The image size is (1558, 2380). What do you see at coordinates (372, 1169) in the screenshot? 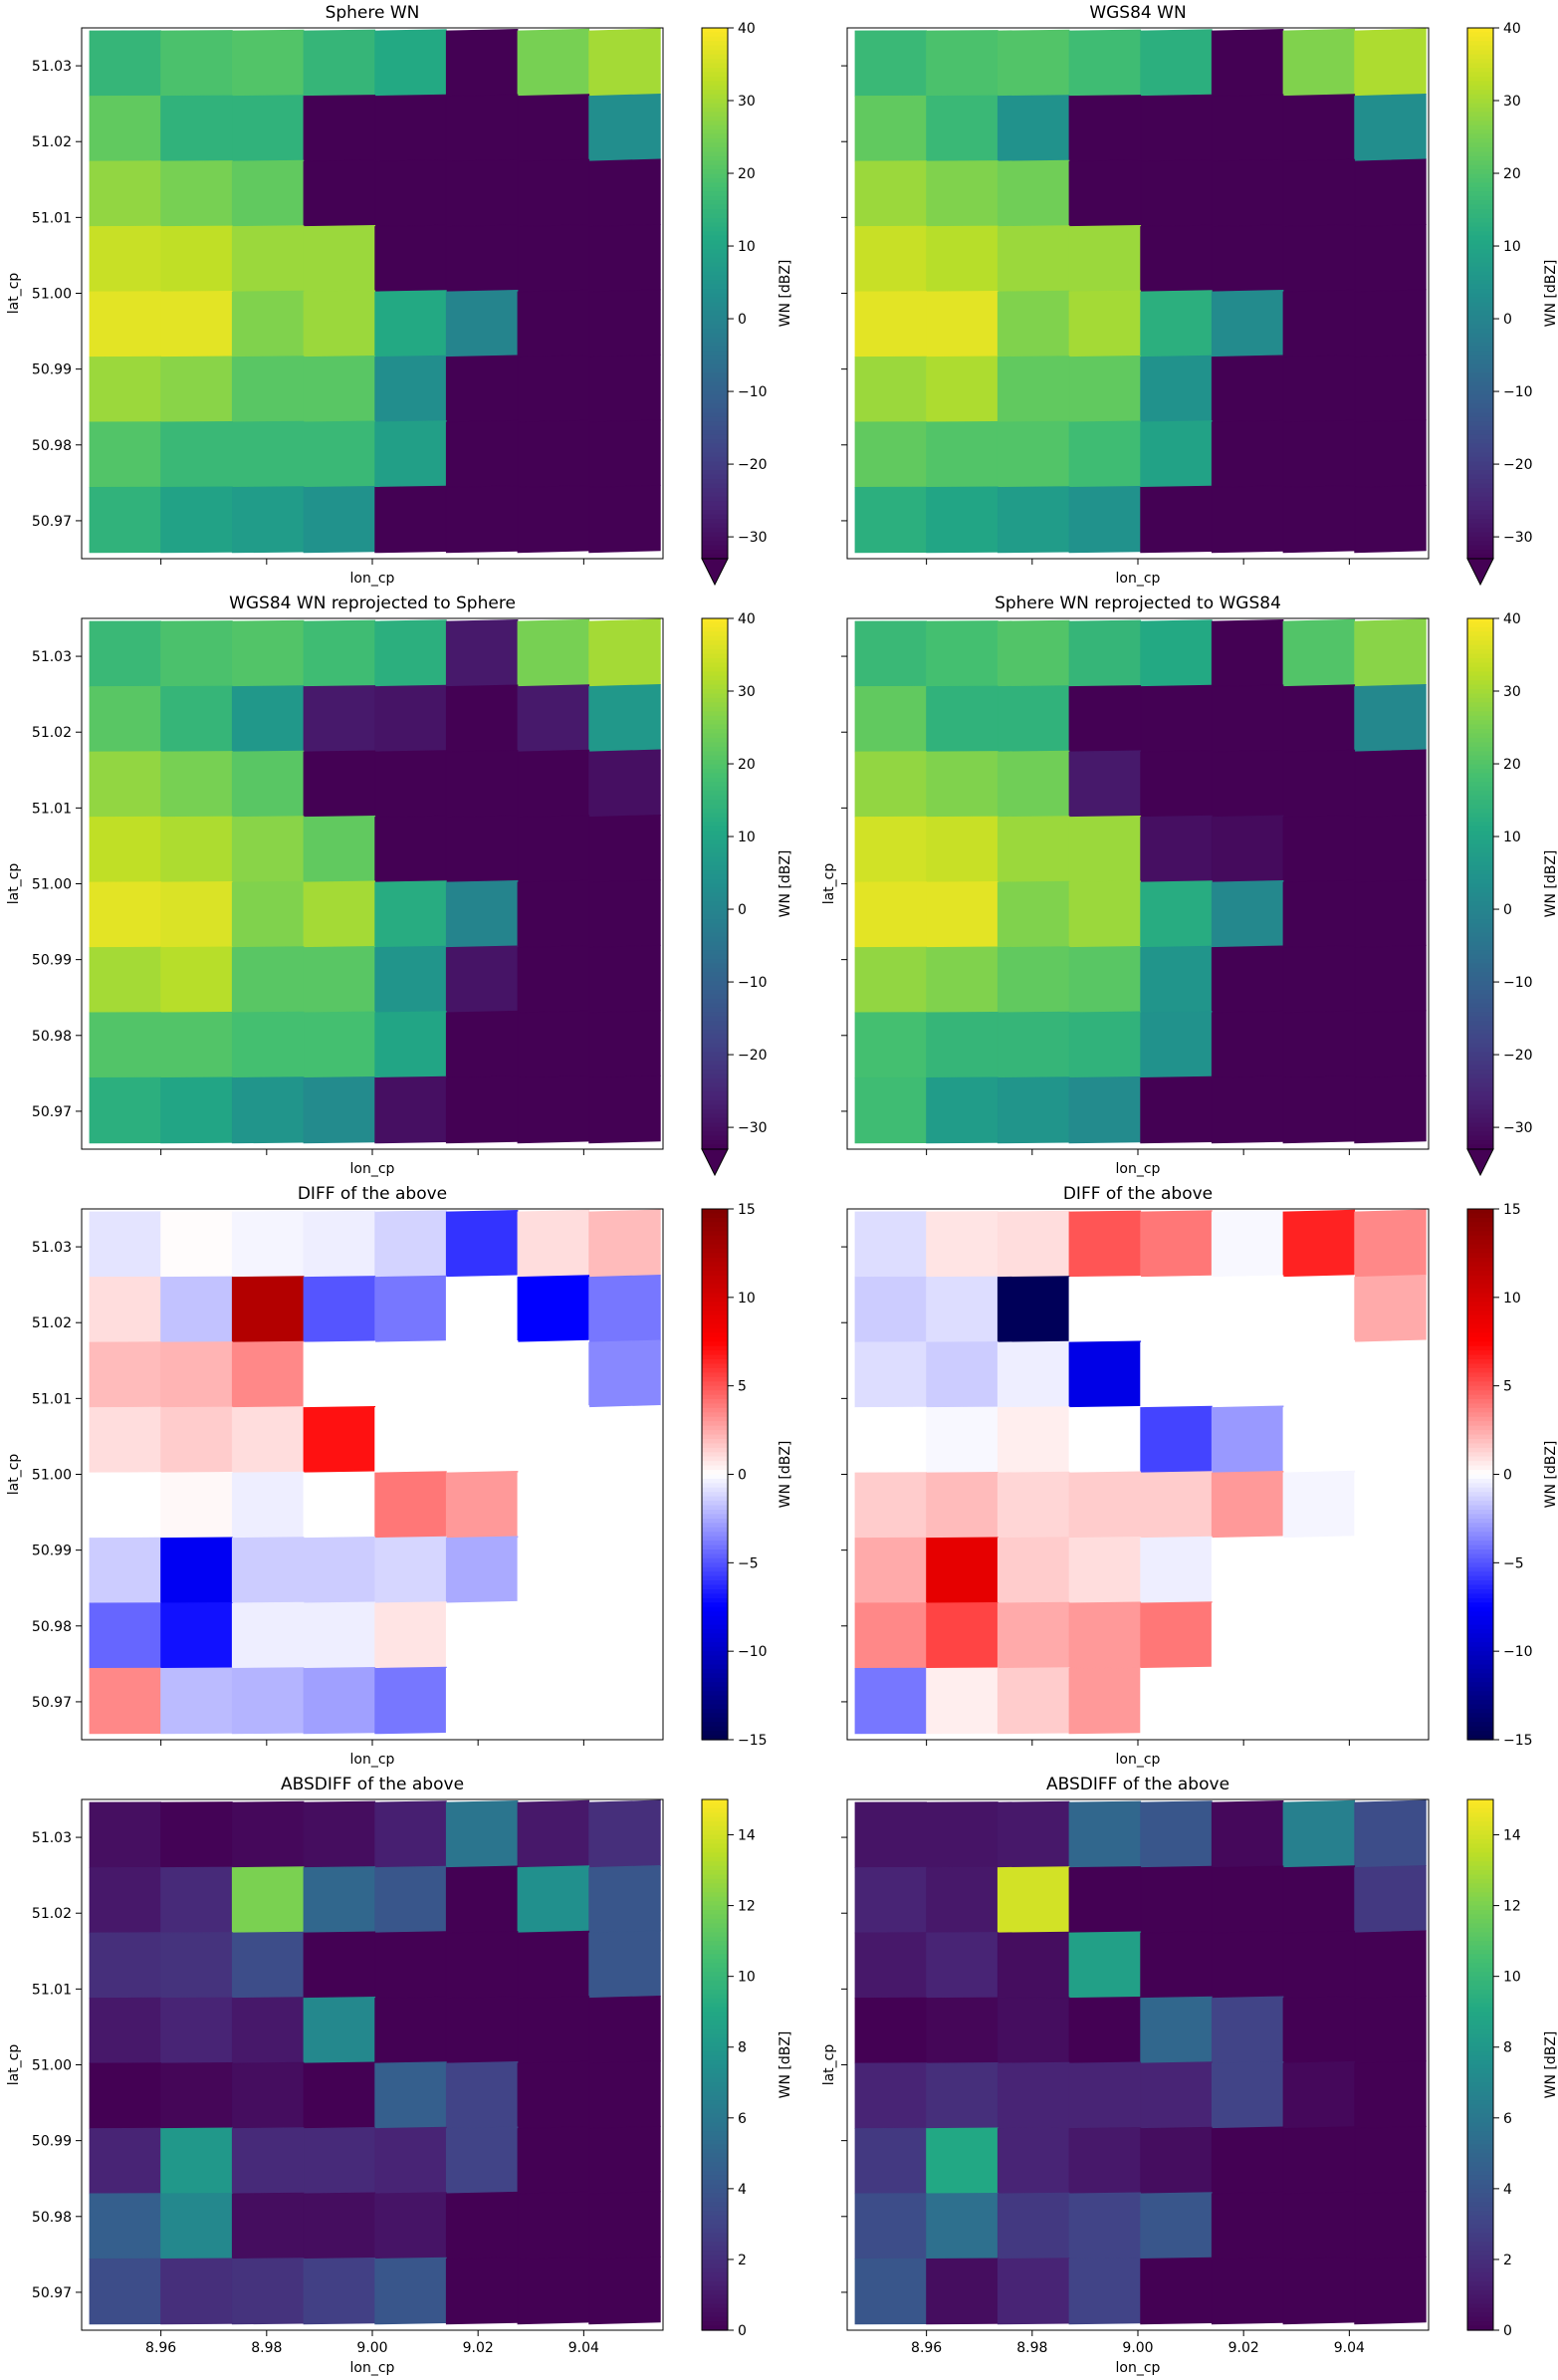
I see `x-axis-label: lon_cp` at bounding box center [372, 1169].